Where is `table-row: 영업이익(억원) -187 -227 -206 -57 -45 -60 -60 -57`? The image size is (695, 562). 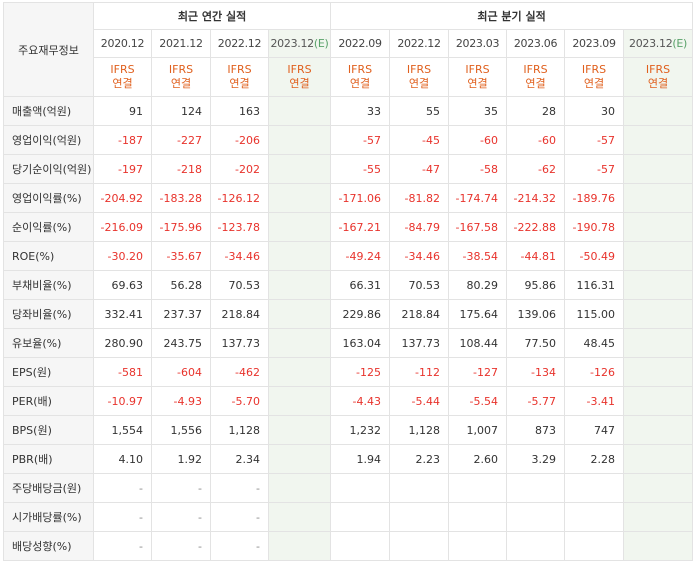 table-row: 영업이익(억원) -187 -227 -206 -57 -45 -60 -60 -57 is located at coordinates (348, 140).